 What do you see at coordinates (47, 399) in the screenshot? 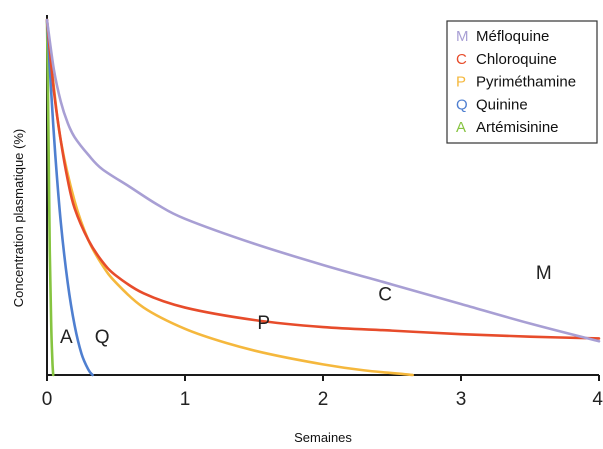
I see `x-tick-label: 0` at bounding box center [47, 399].